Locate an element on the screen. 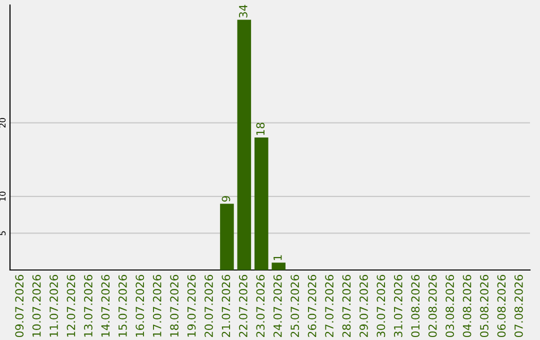 The width and height of the screenshot is (540, 340). x-tick-label: 31.07.2026 is located at coordinates (398, 305).